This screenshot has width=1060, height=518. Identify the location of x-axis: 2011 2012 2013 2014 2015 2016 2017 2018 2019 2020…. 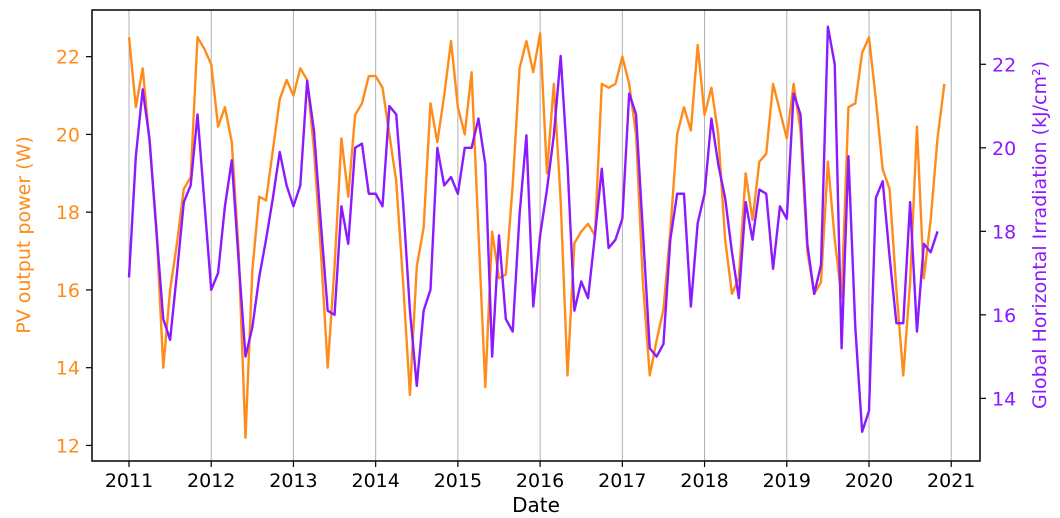
(540, 476).